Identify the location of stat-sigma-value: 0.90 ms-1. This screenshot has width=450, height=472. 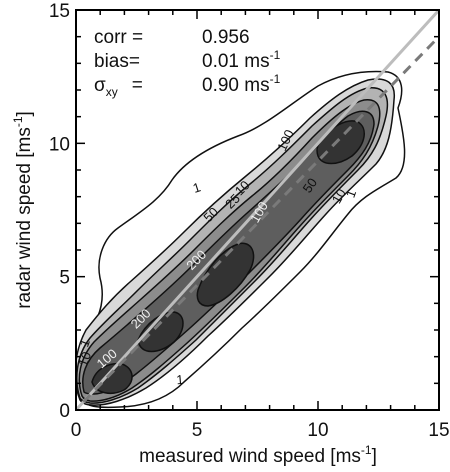
(241, 84).